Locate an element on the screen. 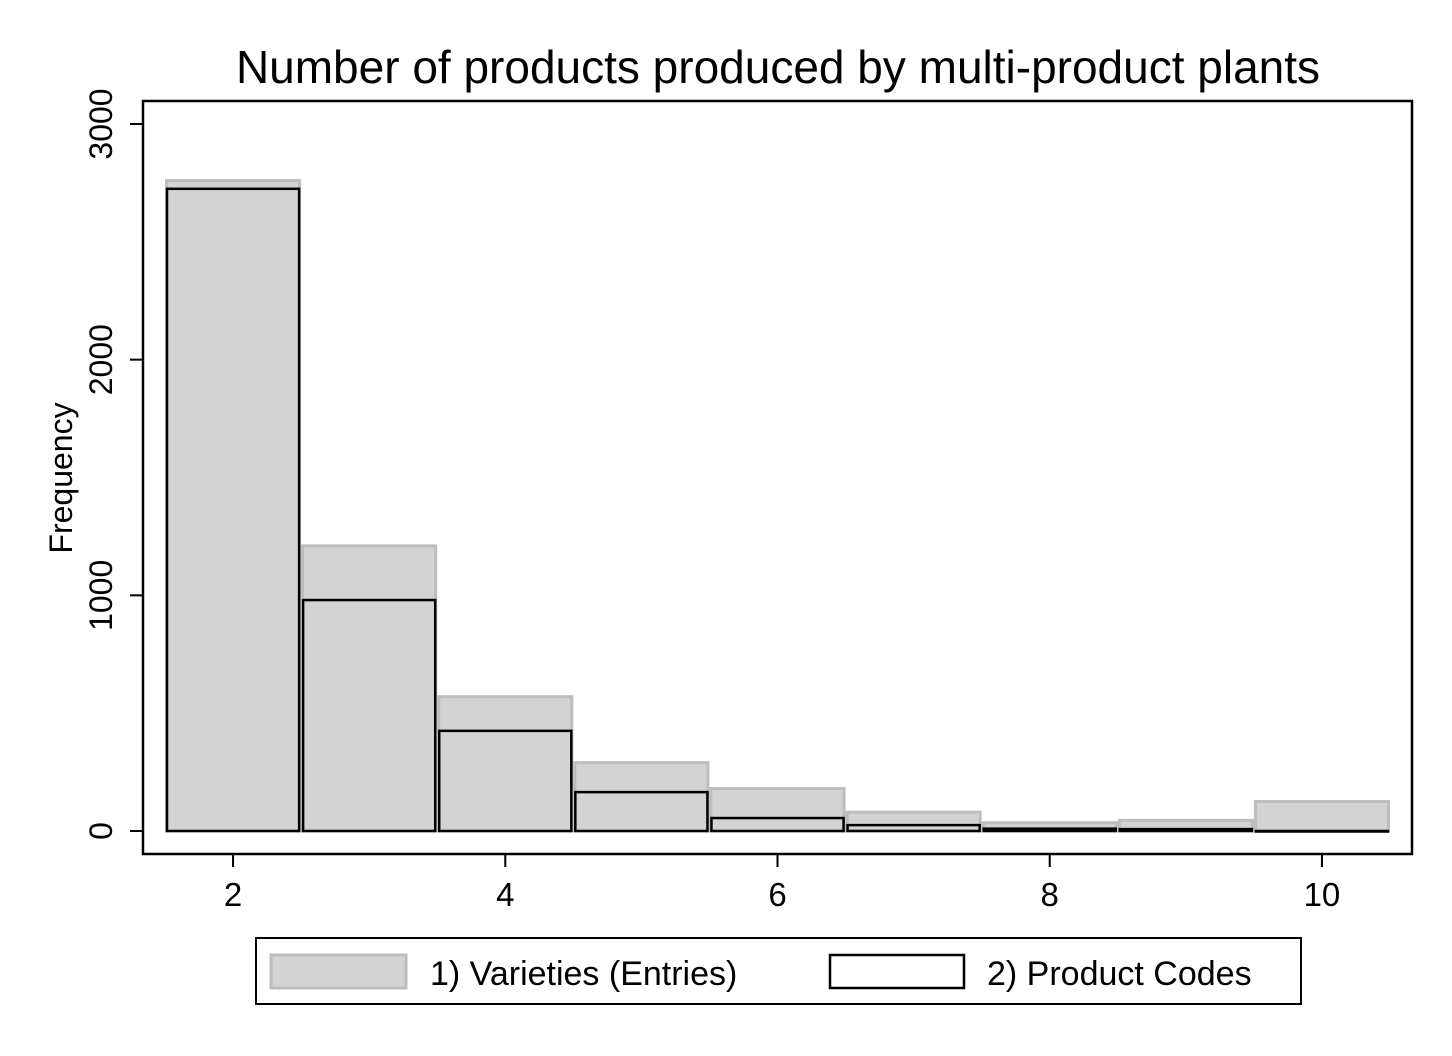 This screenshot has width=1452, height=1056. x-tick-label: 10 is located at coordinates (1322, 894).